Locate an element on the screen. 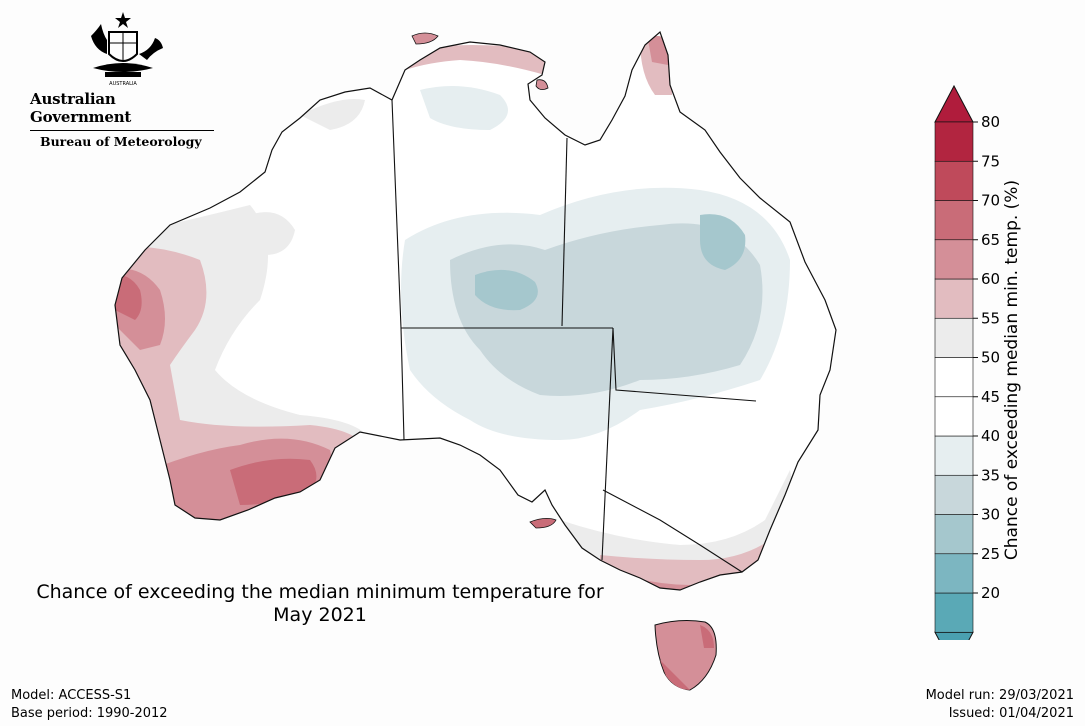 The height and width of the screenshot is (726, 1085). caption-line-2: May 2021 is located at coordinates (320, 615).